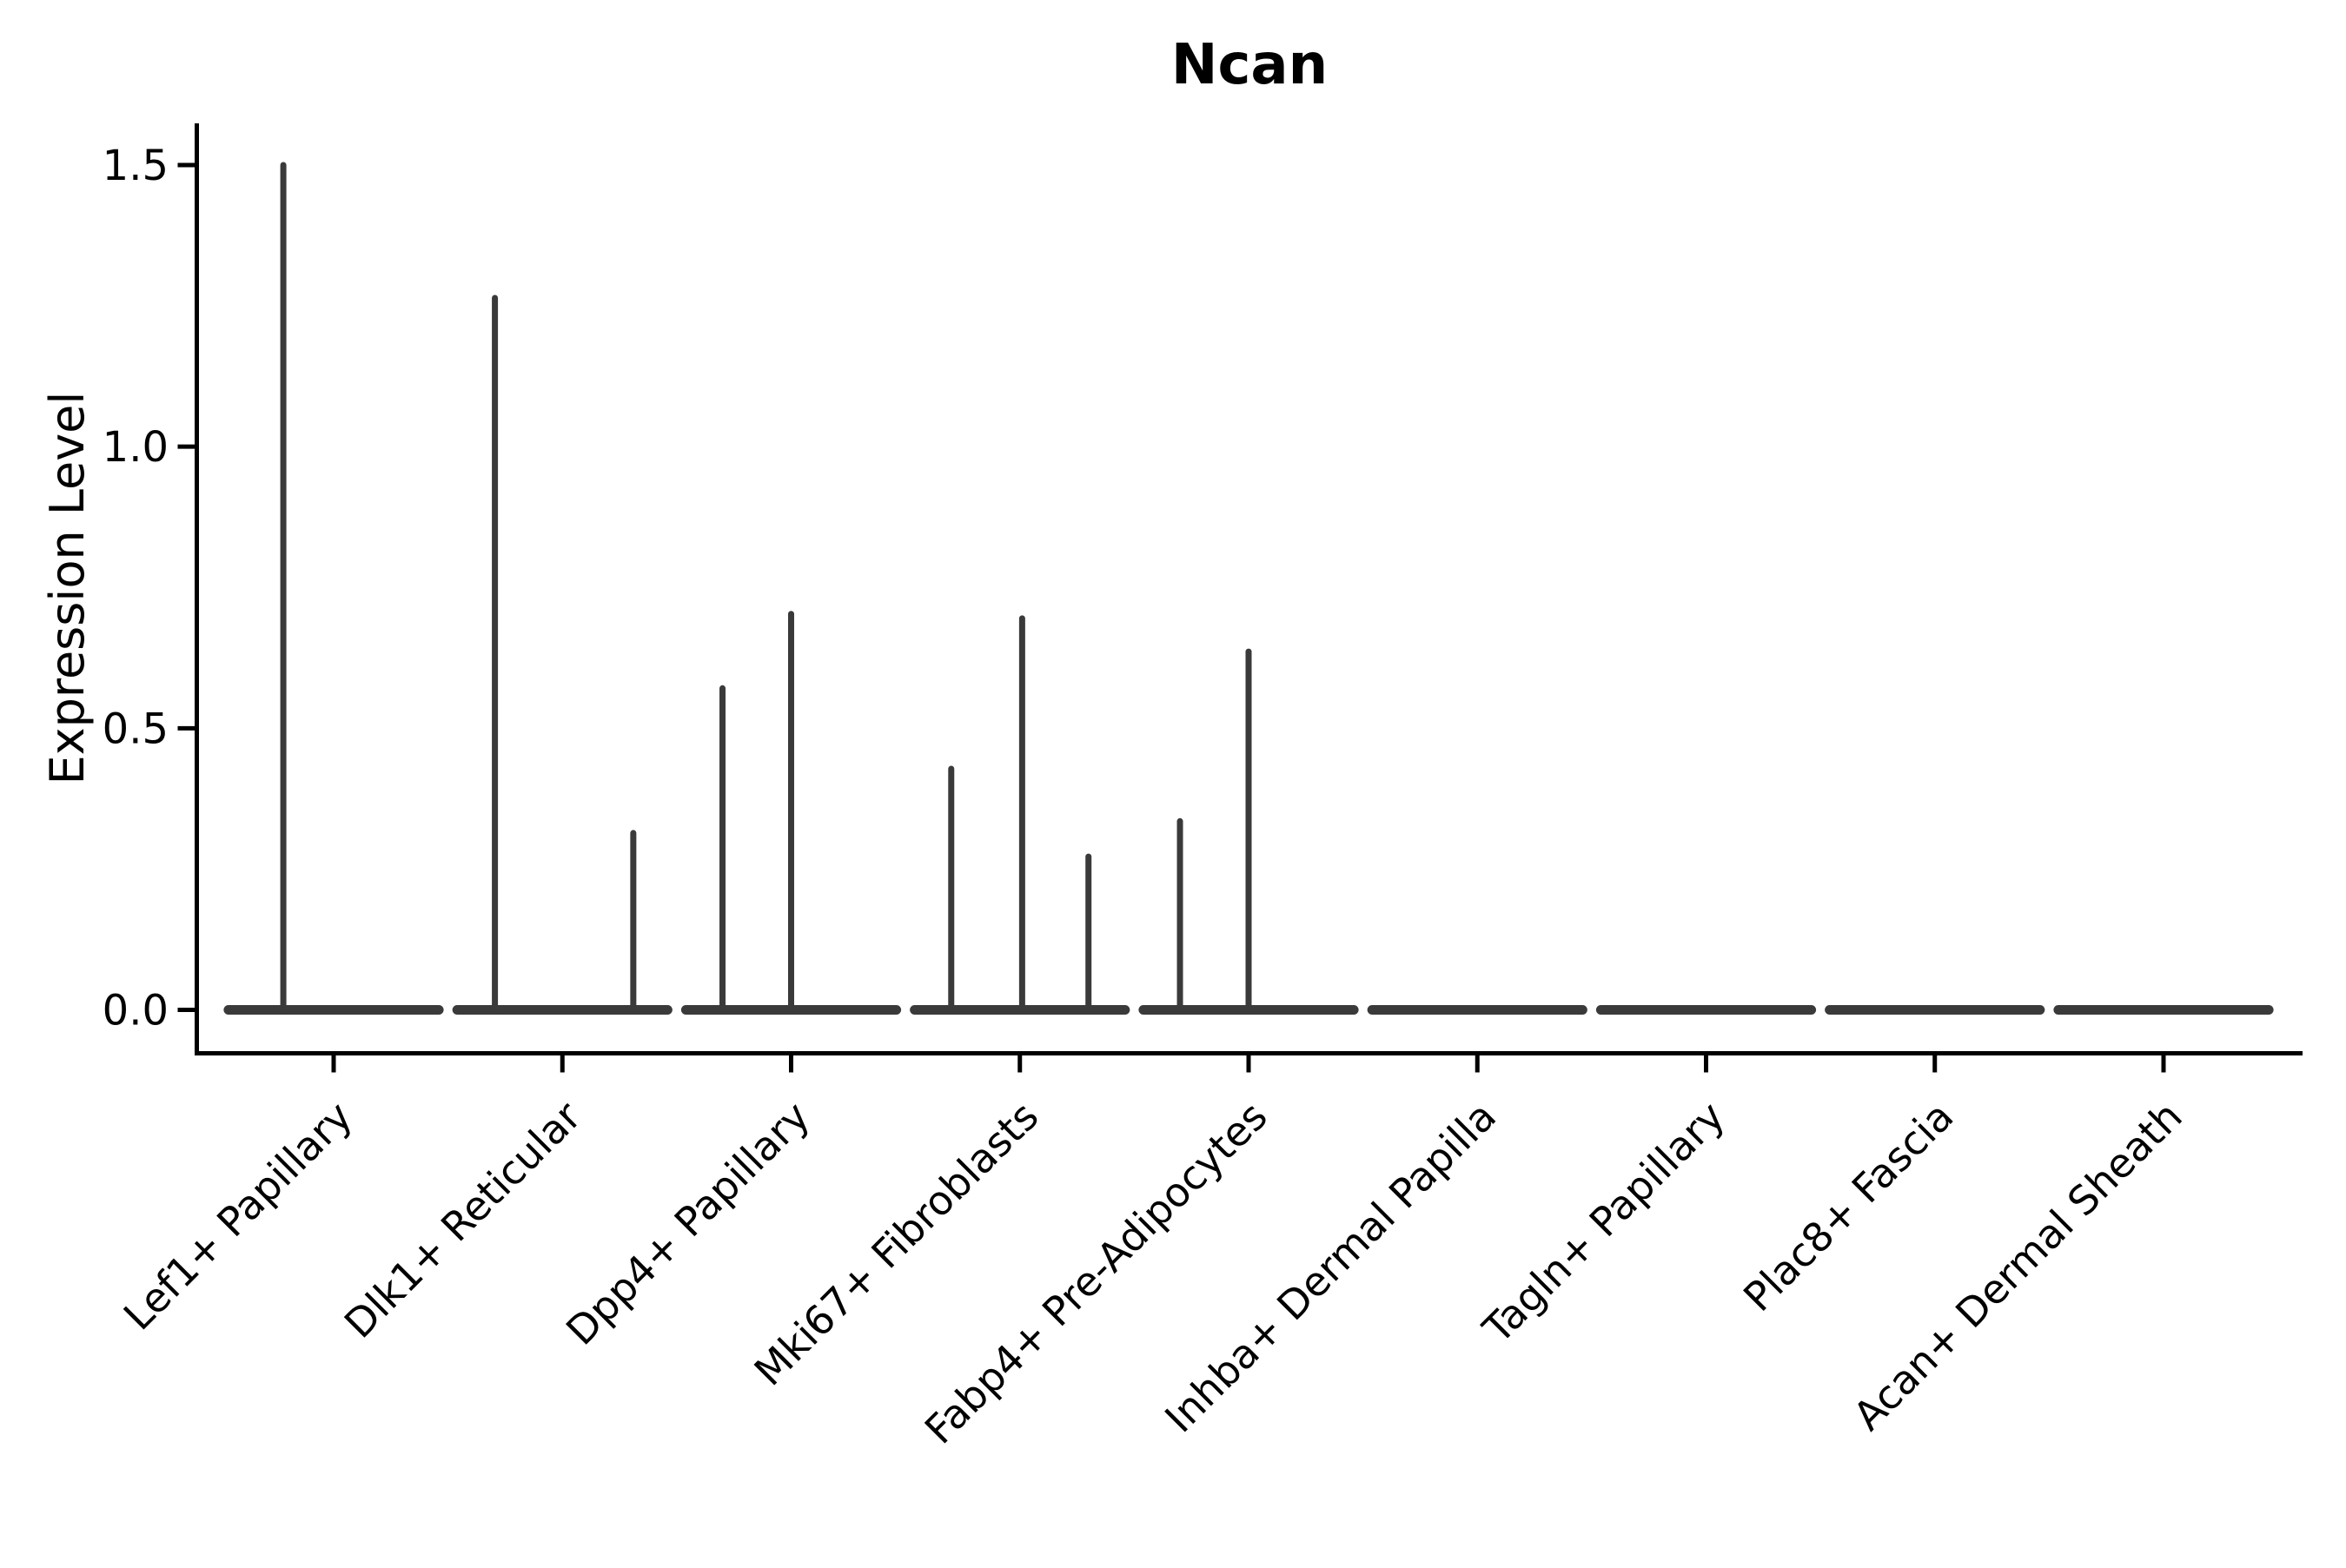 This screenshot has height=1568, width=2346. What do you see at coordinates (463, 1220) in the screenshot?
I see `x-tick-label: Dlk1+ Reticular` at bounding box center [463, 1220].